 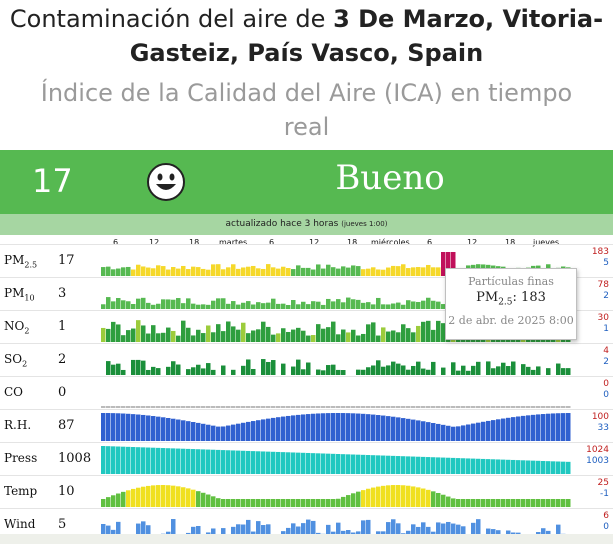 I want to click on axis-label: miércoles, so click(x=390, y=242).